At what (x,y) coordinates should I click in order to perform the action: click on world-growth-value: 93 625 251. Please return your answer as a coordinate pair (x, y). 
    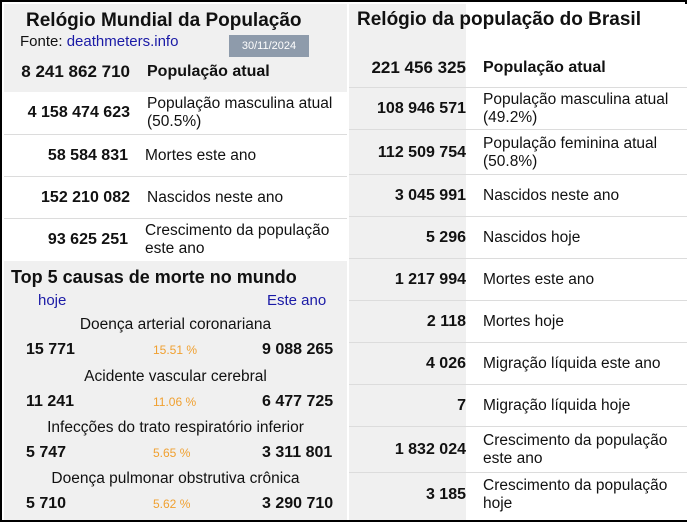
    Looking at the image, I should click on (87, 239).